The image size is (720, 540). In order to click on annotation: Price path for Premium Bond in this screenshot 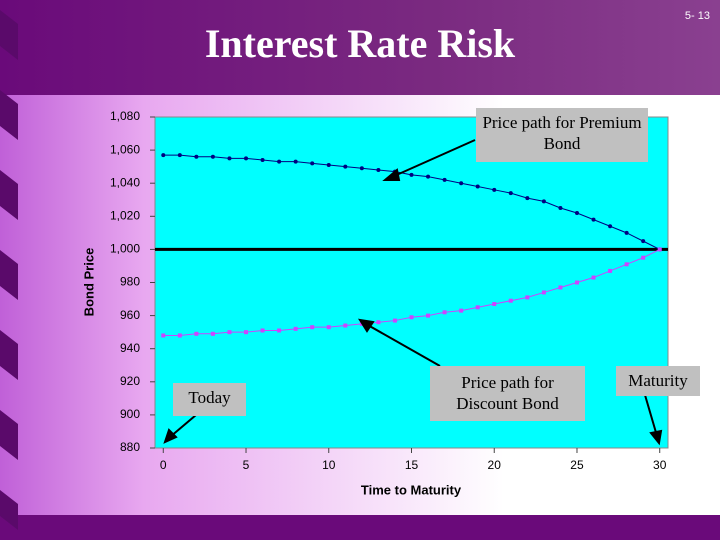, I will do `click(562, 135)`.